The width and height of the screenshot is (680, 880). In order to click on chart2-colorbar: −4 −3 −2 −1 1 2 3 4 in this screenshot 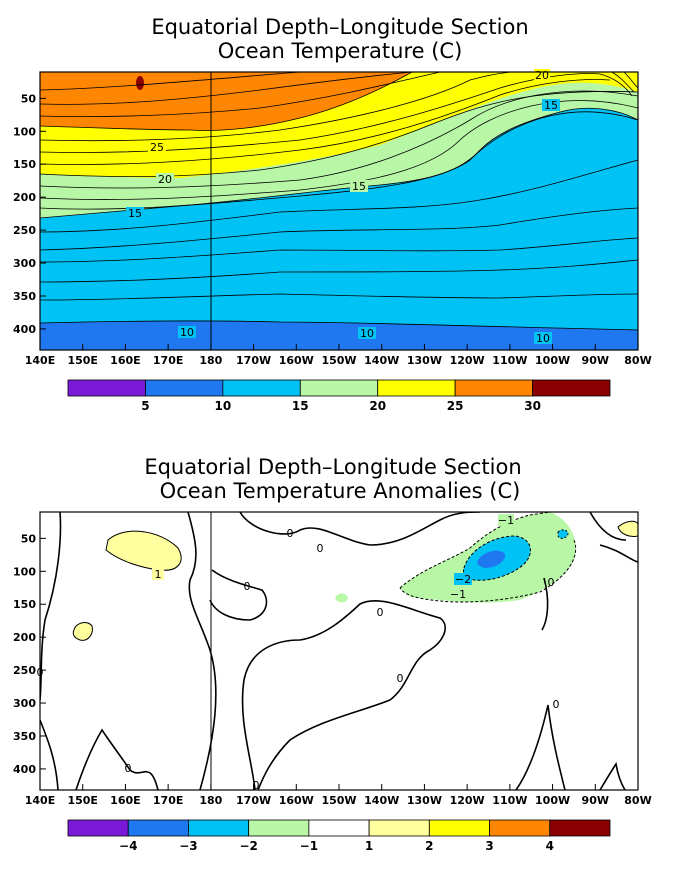, I will do `click(339, 836)`.